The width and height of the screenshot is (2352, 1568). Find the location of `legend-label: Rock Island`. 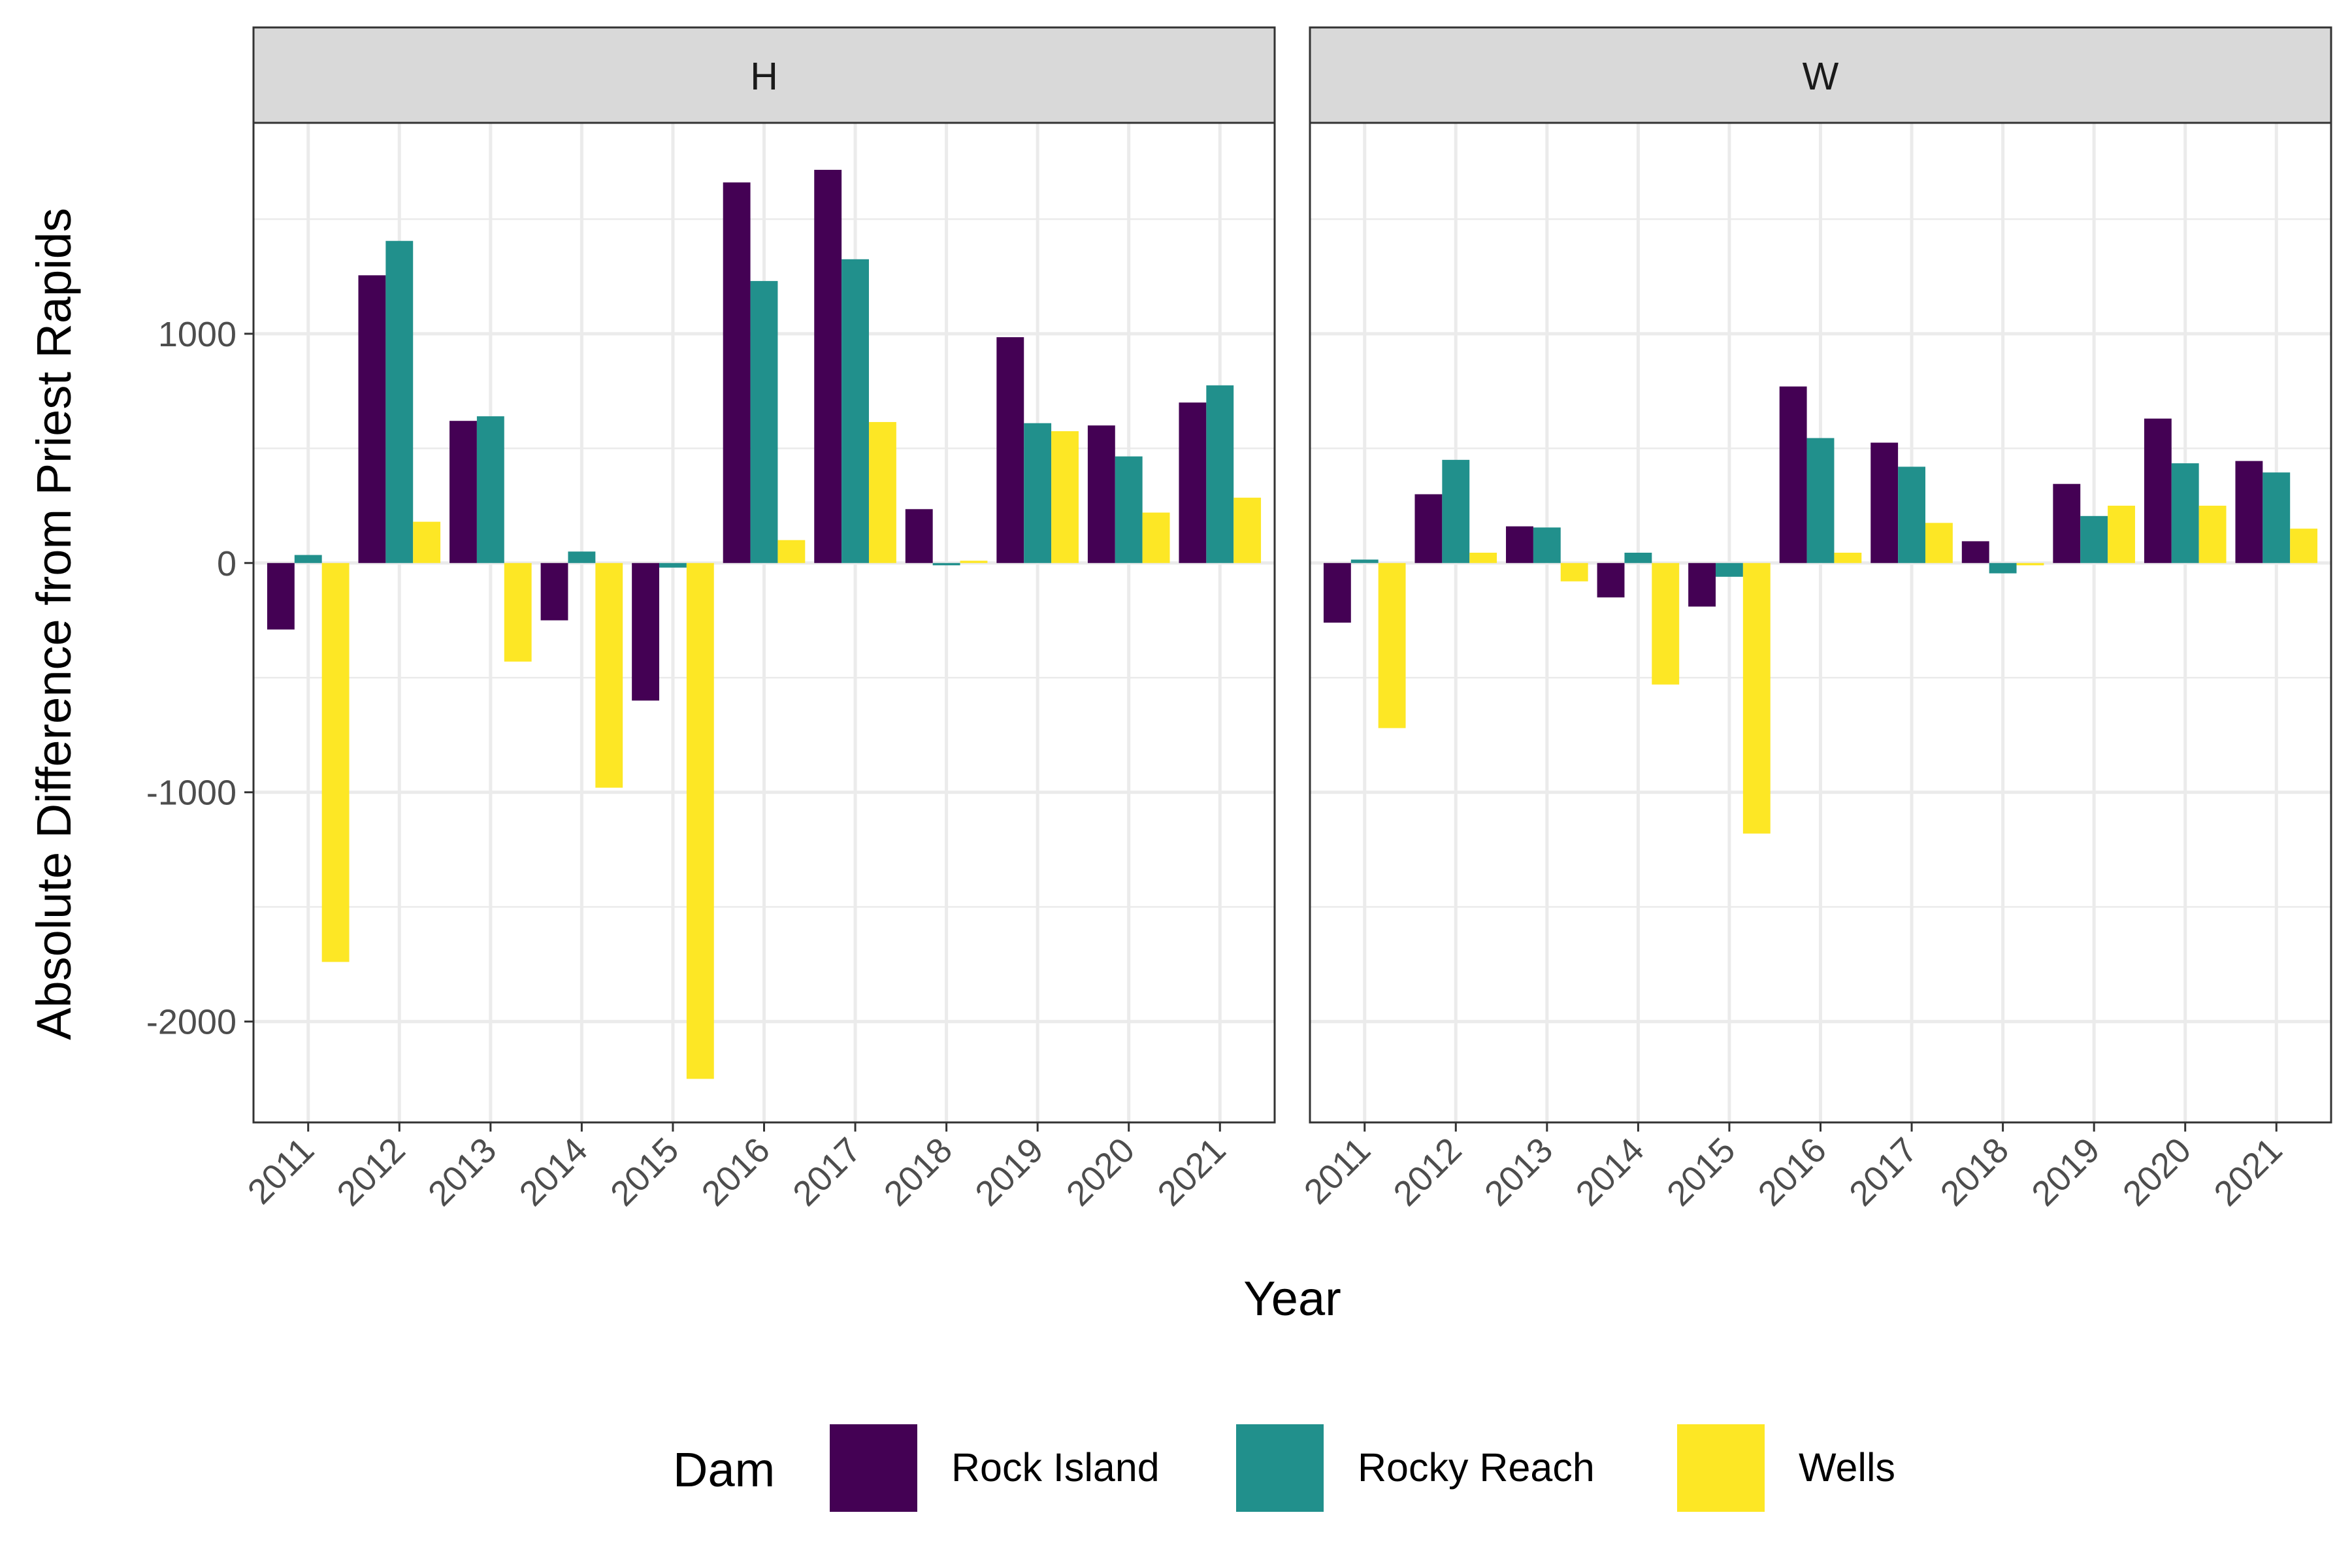

legend-label: Rock Island is located at coordinates (1055, 1467).